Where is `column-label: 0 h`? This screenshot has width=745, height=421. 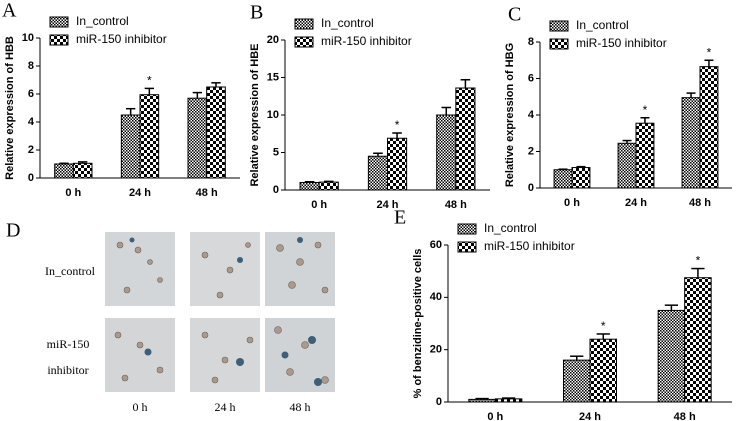 column-label: 0 h is located at coordinates (140, 407).